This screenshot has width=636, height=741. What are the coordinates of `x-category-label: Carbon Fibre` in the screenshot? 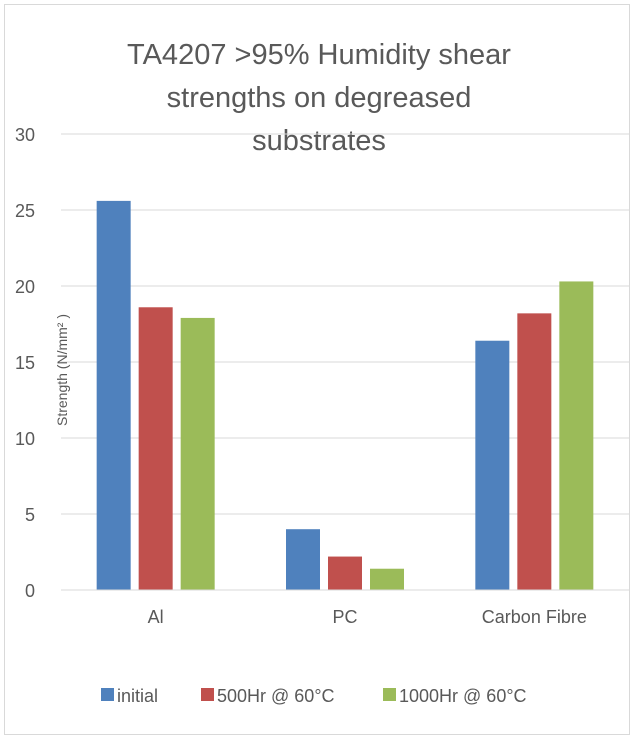 It's located at (534, 617).